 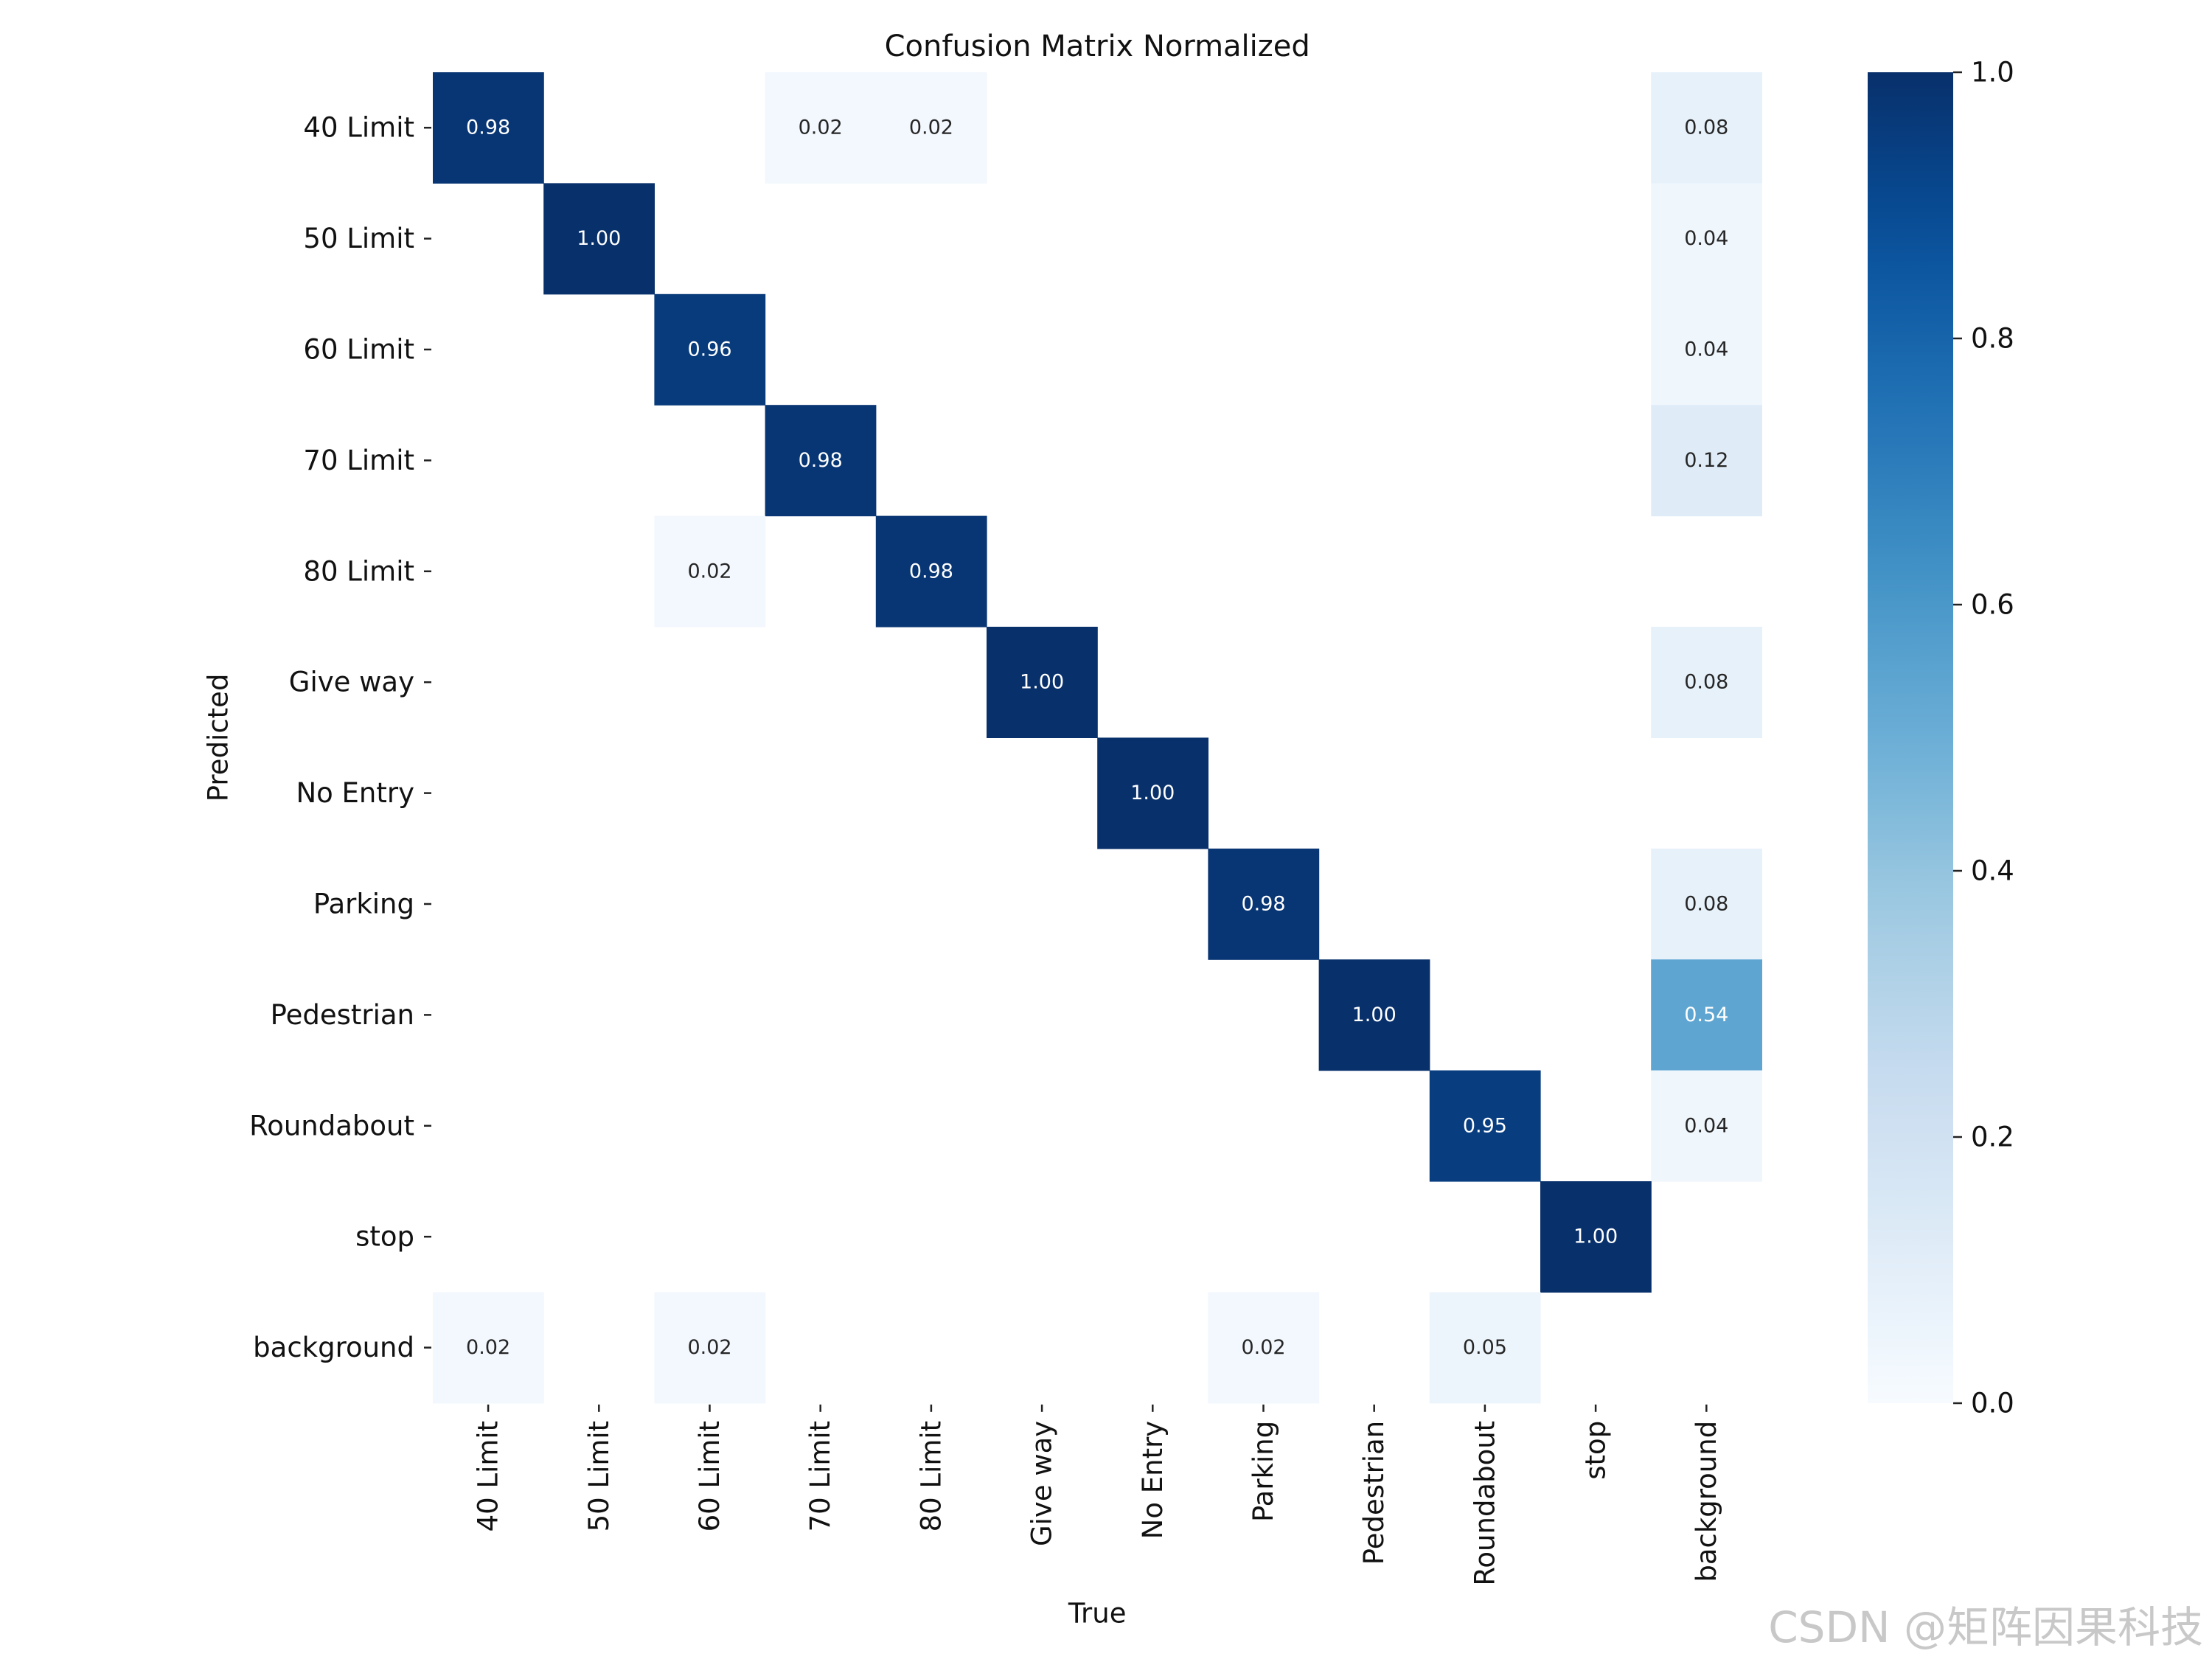 I want to click on y-tick-label: 80 Limit, so click(x=358, y=571).